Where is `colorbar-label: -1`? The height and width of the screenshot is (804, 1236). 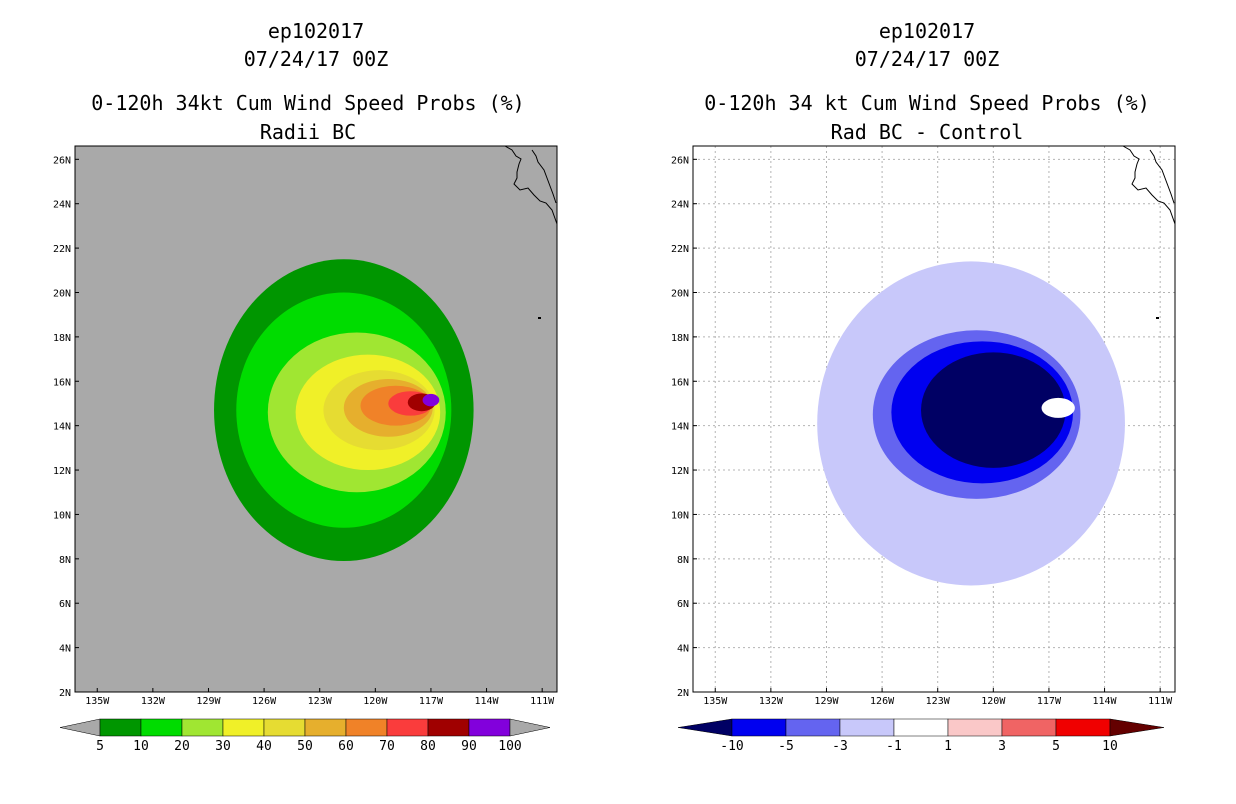 colorbar-label: -1 is located at coordinates (894, 746).